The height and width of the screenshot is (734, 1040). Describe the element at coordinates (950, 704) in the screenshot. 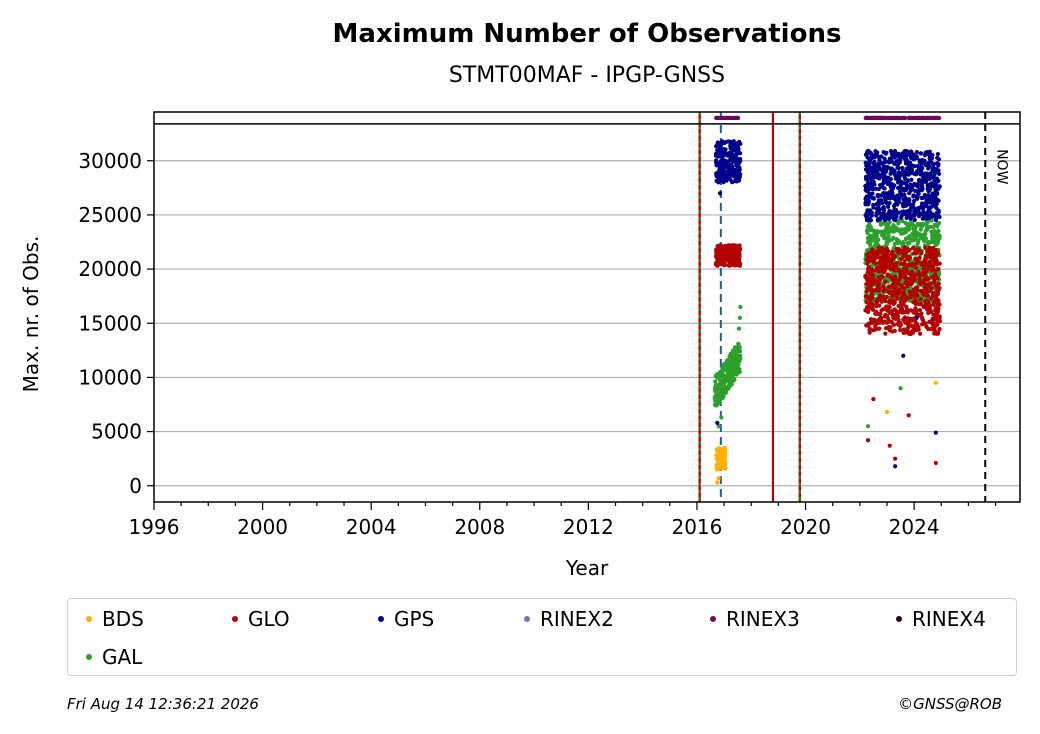

I see `credit: ©GNSS@ROB` at that location.